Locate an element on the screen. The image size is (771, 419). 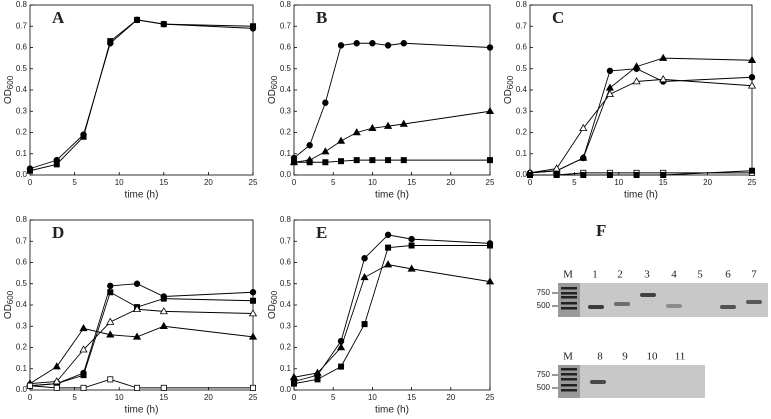
x-tick-label: 20 is located at coordinates (450, 397).